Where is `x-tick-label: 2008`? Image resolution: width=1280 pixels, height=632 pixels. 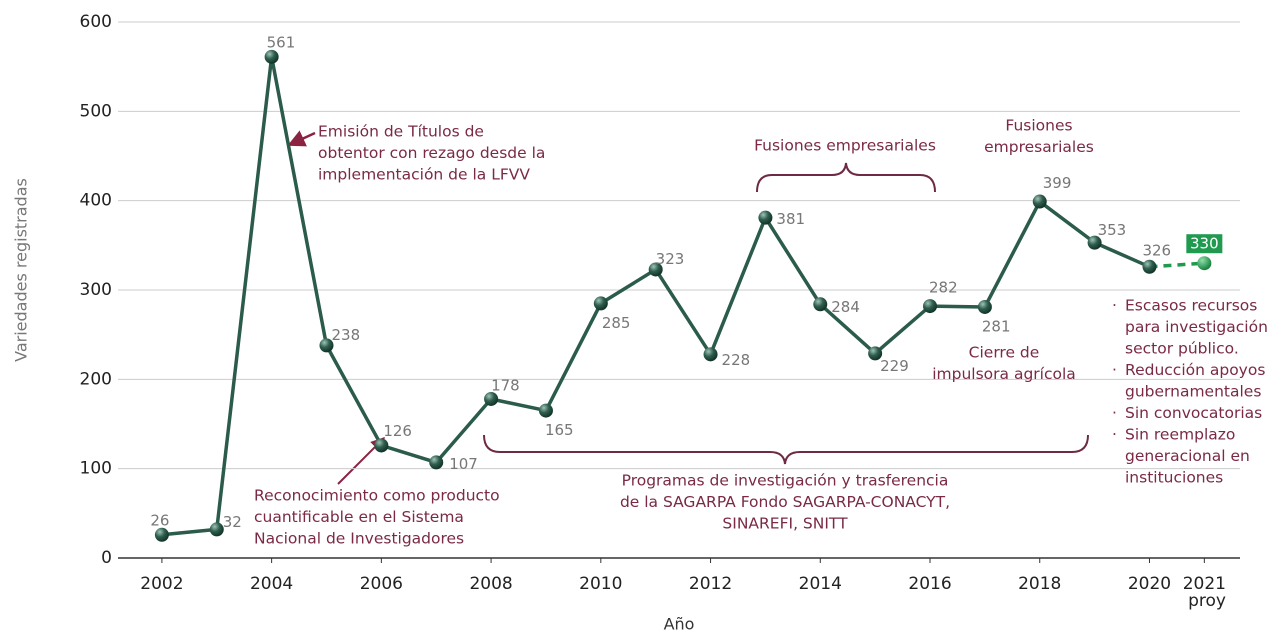 x-tick-label: 2008 is located at coordinates (490, 584).